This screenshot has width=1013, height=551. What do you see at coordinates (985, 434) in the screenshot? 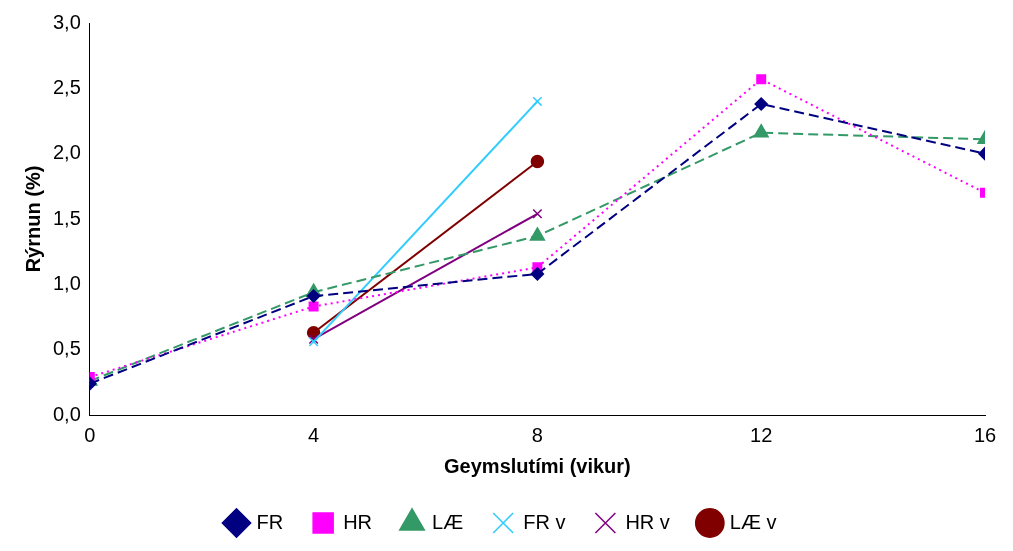
I see `x-tick-label: 16` at bounding box center [985, 434].